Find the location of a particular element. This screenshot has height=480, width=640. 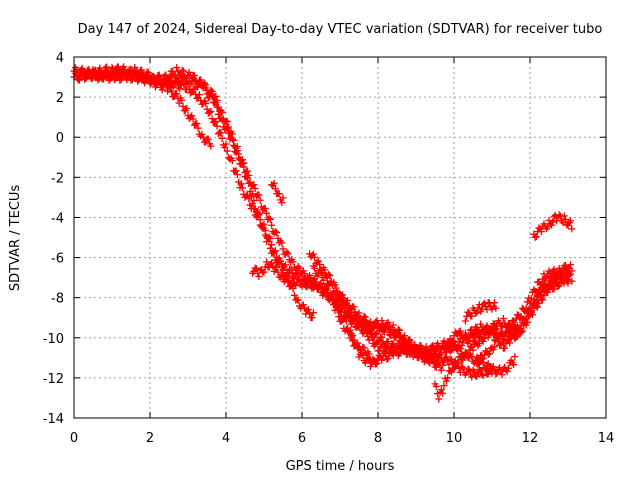

y-tick-label: -6 is located at coordinates (57, 259).